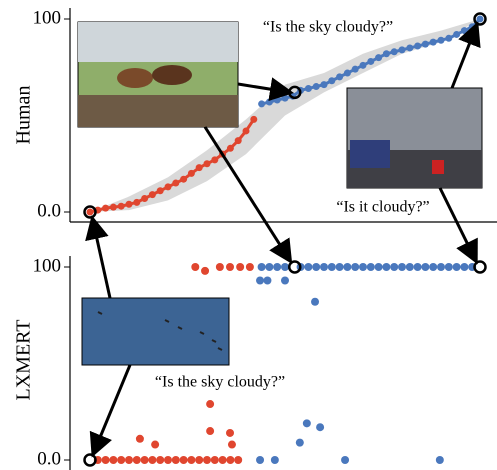 This screenshot has width=497, height=470. What do you see at coordinates (382, 207) in the screenshot?
I see `annotation: “Is it cloudy?”` at bounding box center [382, 207].